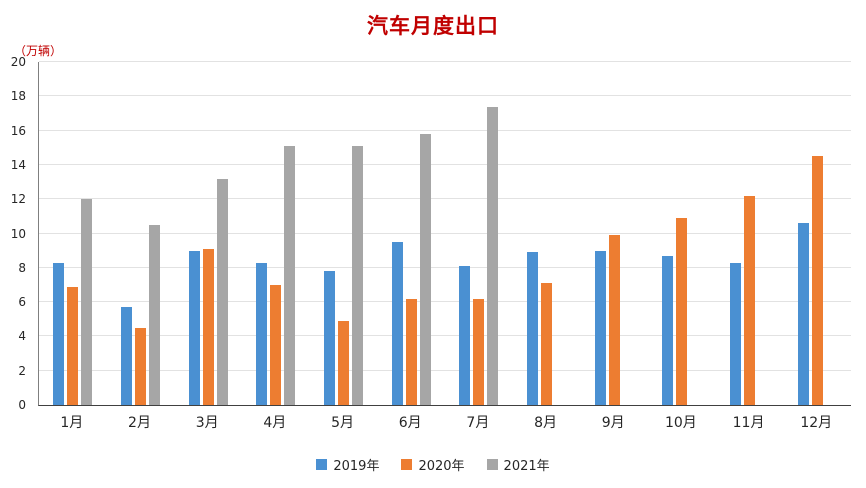 Image resolution: width=866 pixels, height=488 pixels. Describe the element at coordinates (275, 423) in the screenshot. I see `x-tick-label: 4月` at that location.